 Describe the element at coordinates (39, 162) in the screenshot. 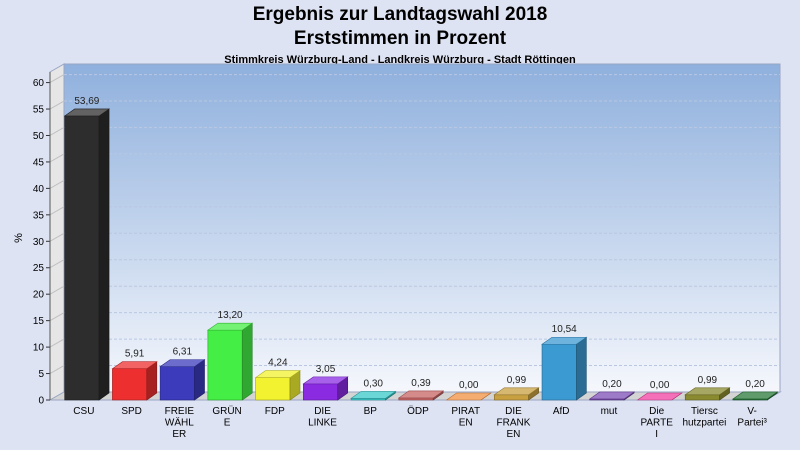

I see `y-tick-label: 45` at that location.